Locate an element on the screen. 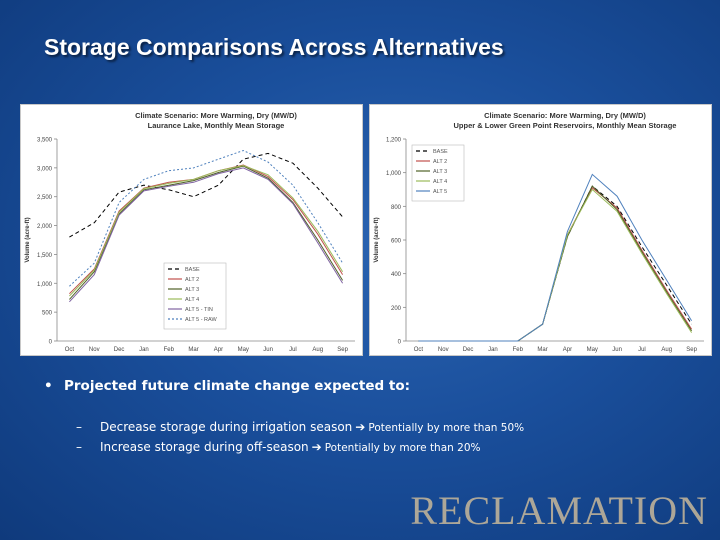 The width and height of the screenshot is (720, 540). y-tick-label: 2,000 is located at coordinates (45, 227).